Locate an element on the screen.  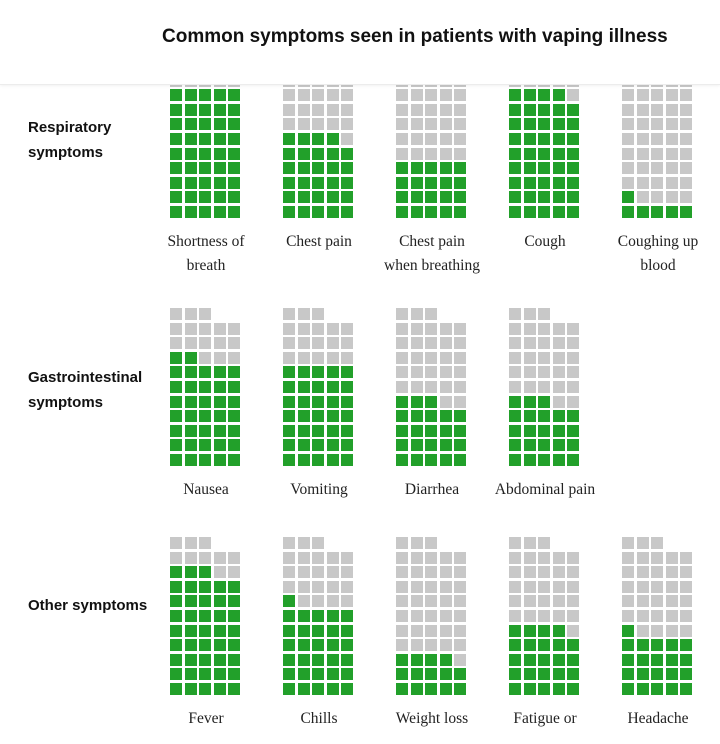
symptom-label-line: Chills is located at coordinates (319, 718).